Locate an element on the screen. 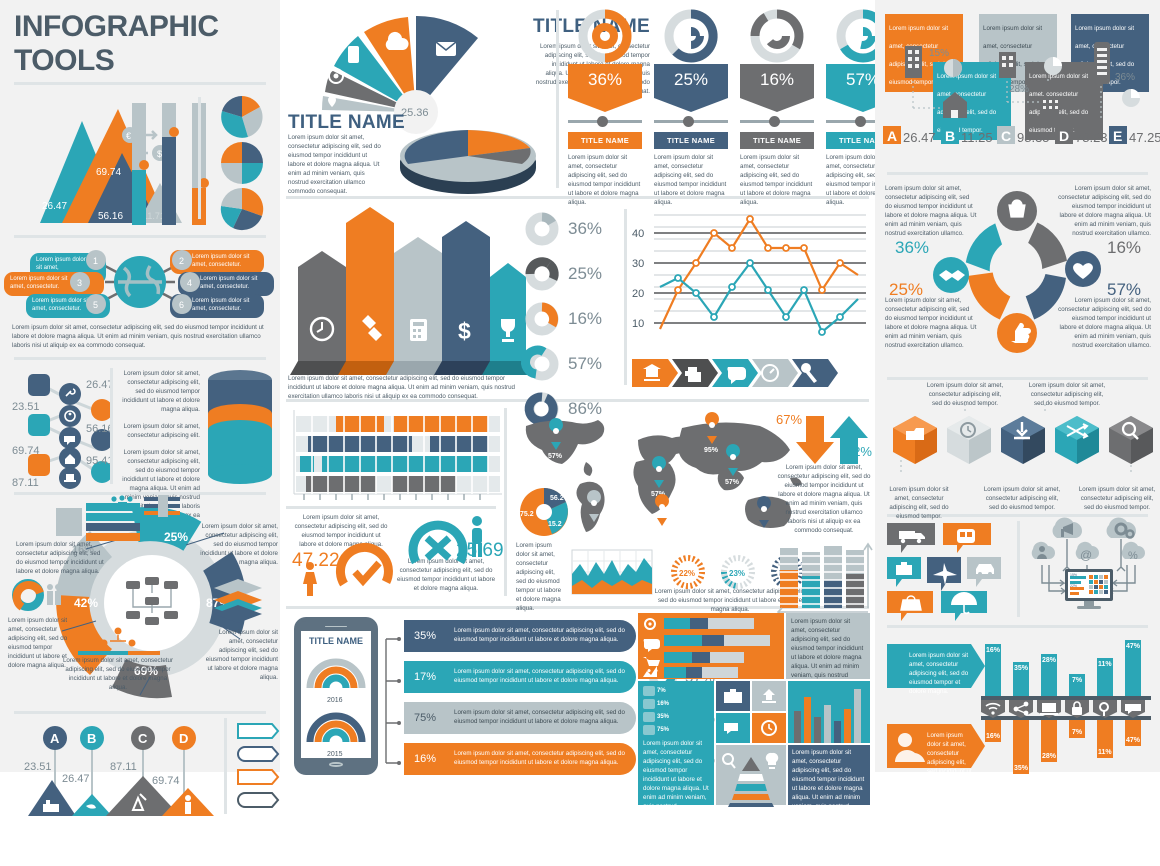 This screenshot has height=866, width=1160. svg-text: D is located at coordinates (1064, 136).